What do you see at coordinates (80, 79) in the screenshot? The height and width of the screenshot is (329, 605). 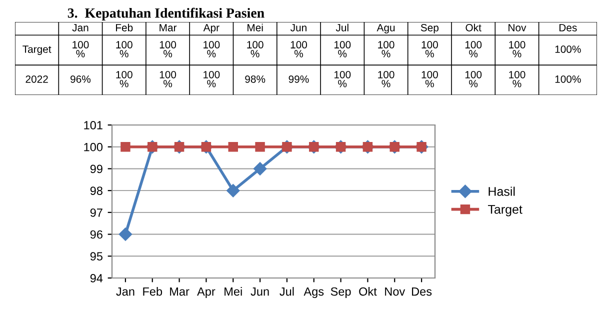 I see `data-label: 96%` at bounding box center [80, 79].